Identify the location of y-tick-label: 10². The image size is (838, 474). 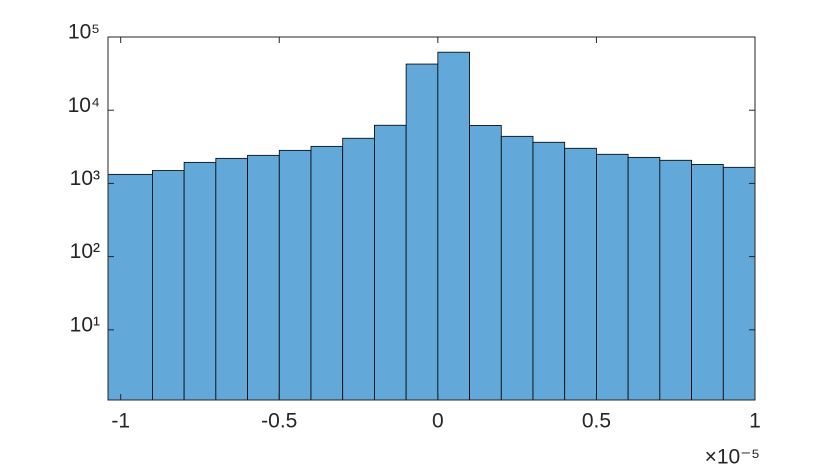
(85, 251).